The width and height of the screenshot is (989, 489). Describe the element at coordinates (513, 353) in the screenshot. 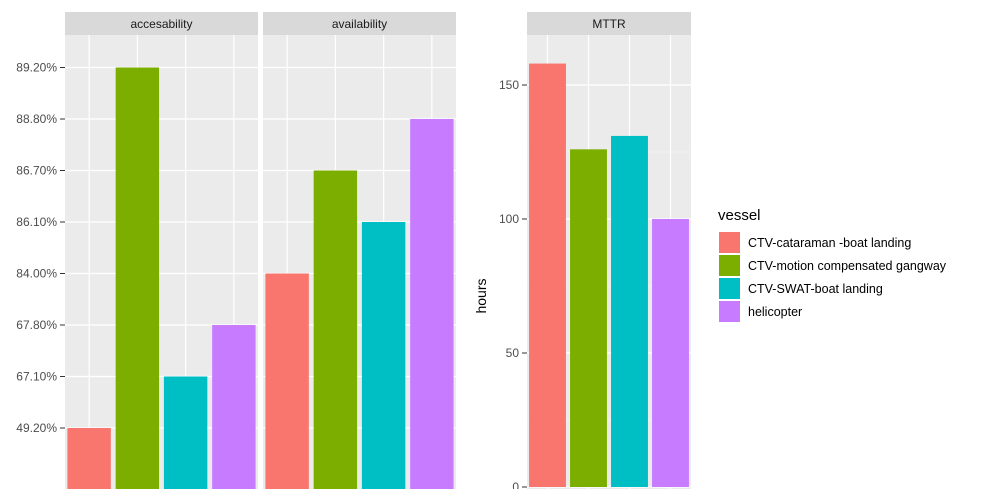

I see `mttr-y-tick-label: 50` at that location.